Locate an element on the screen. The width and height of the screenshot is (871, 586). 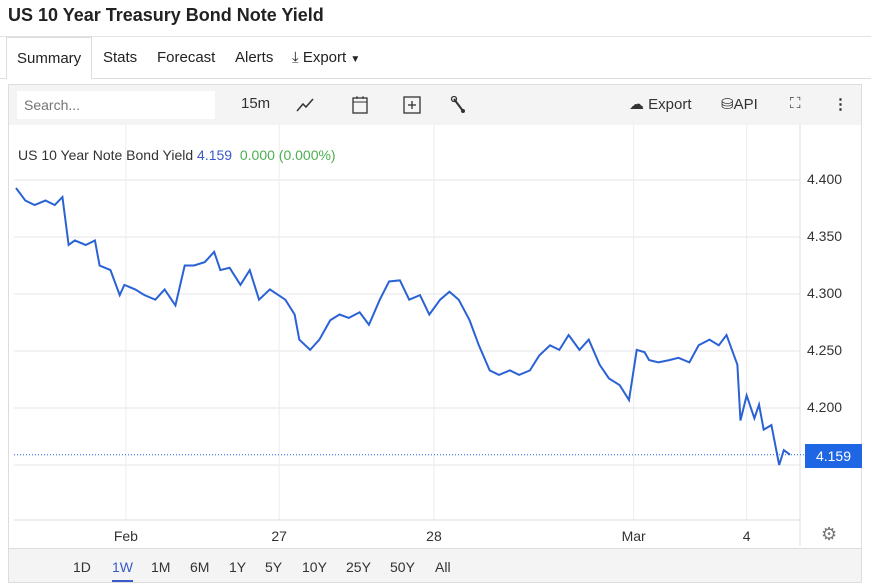
y-tick-label: 4.250 is located at coordinates (825, 350).